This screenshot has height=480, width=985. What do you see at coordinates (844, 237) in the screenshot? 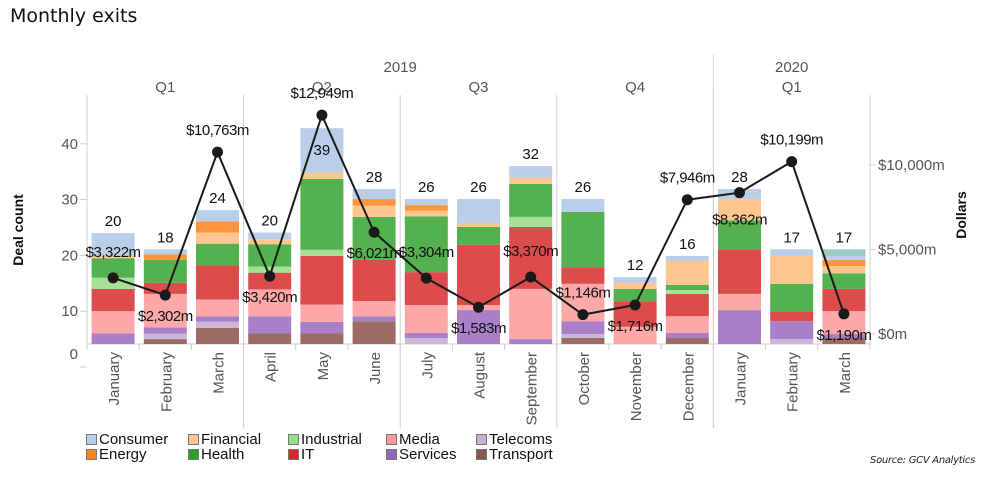
I see `deal-count-label: 17` at bounding box center [844, 237].